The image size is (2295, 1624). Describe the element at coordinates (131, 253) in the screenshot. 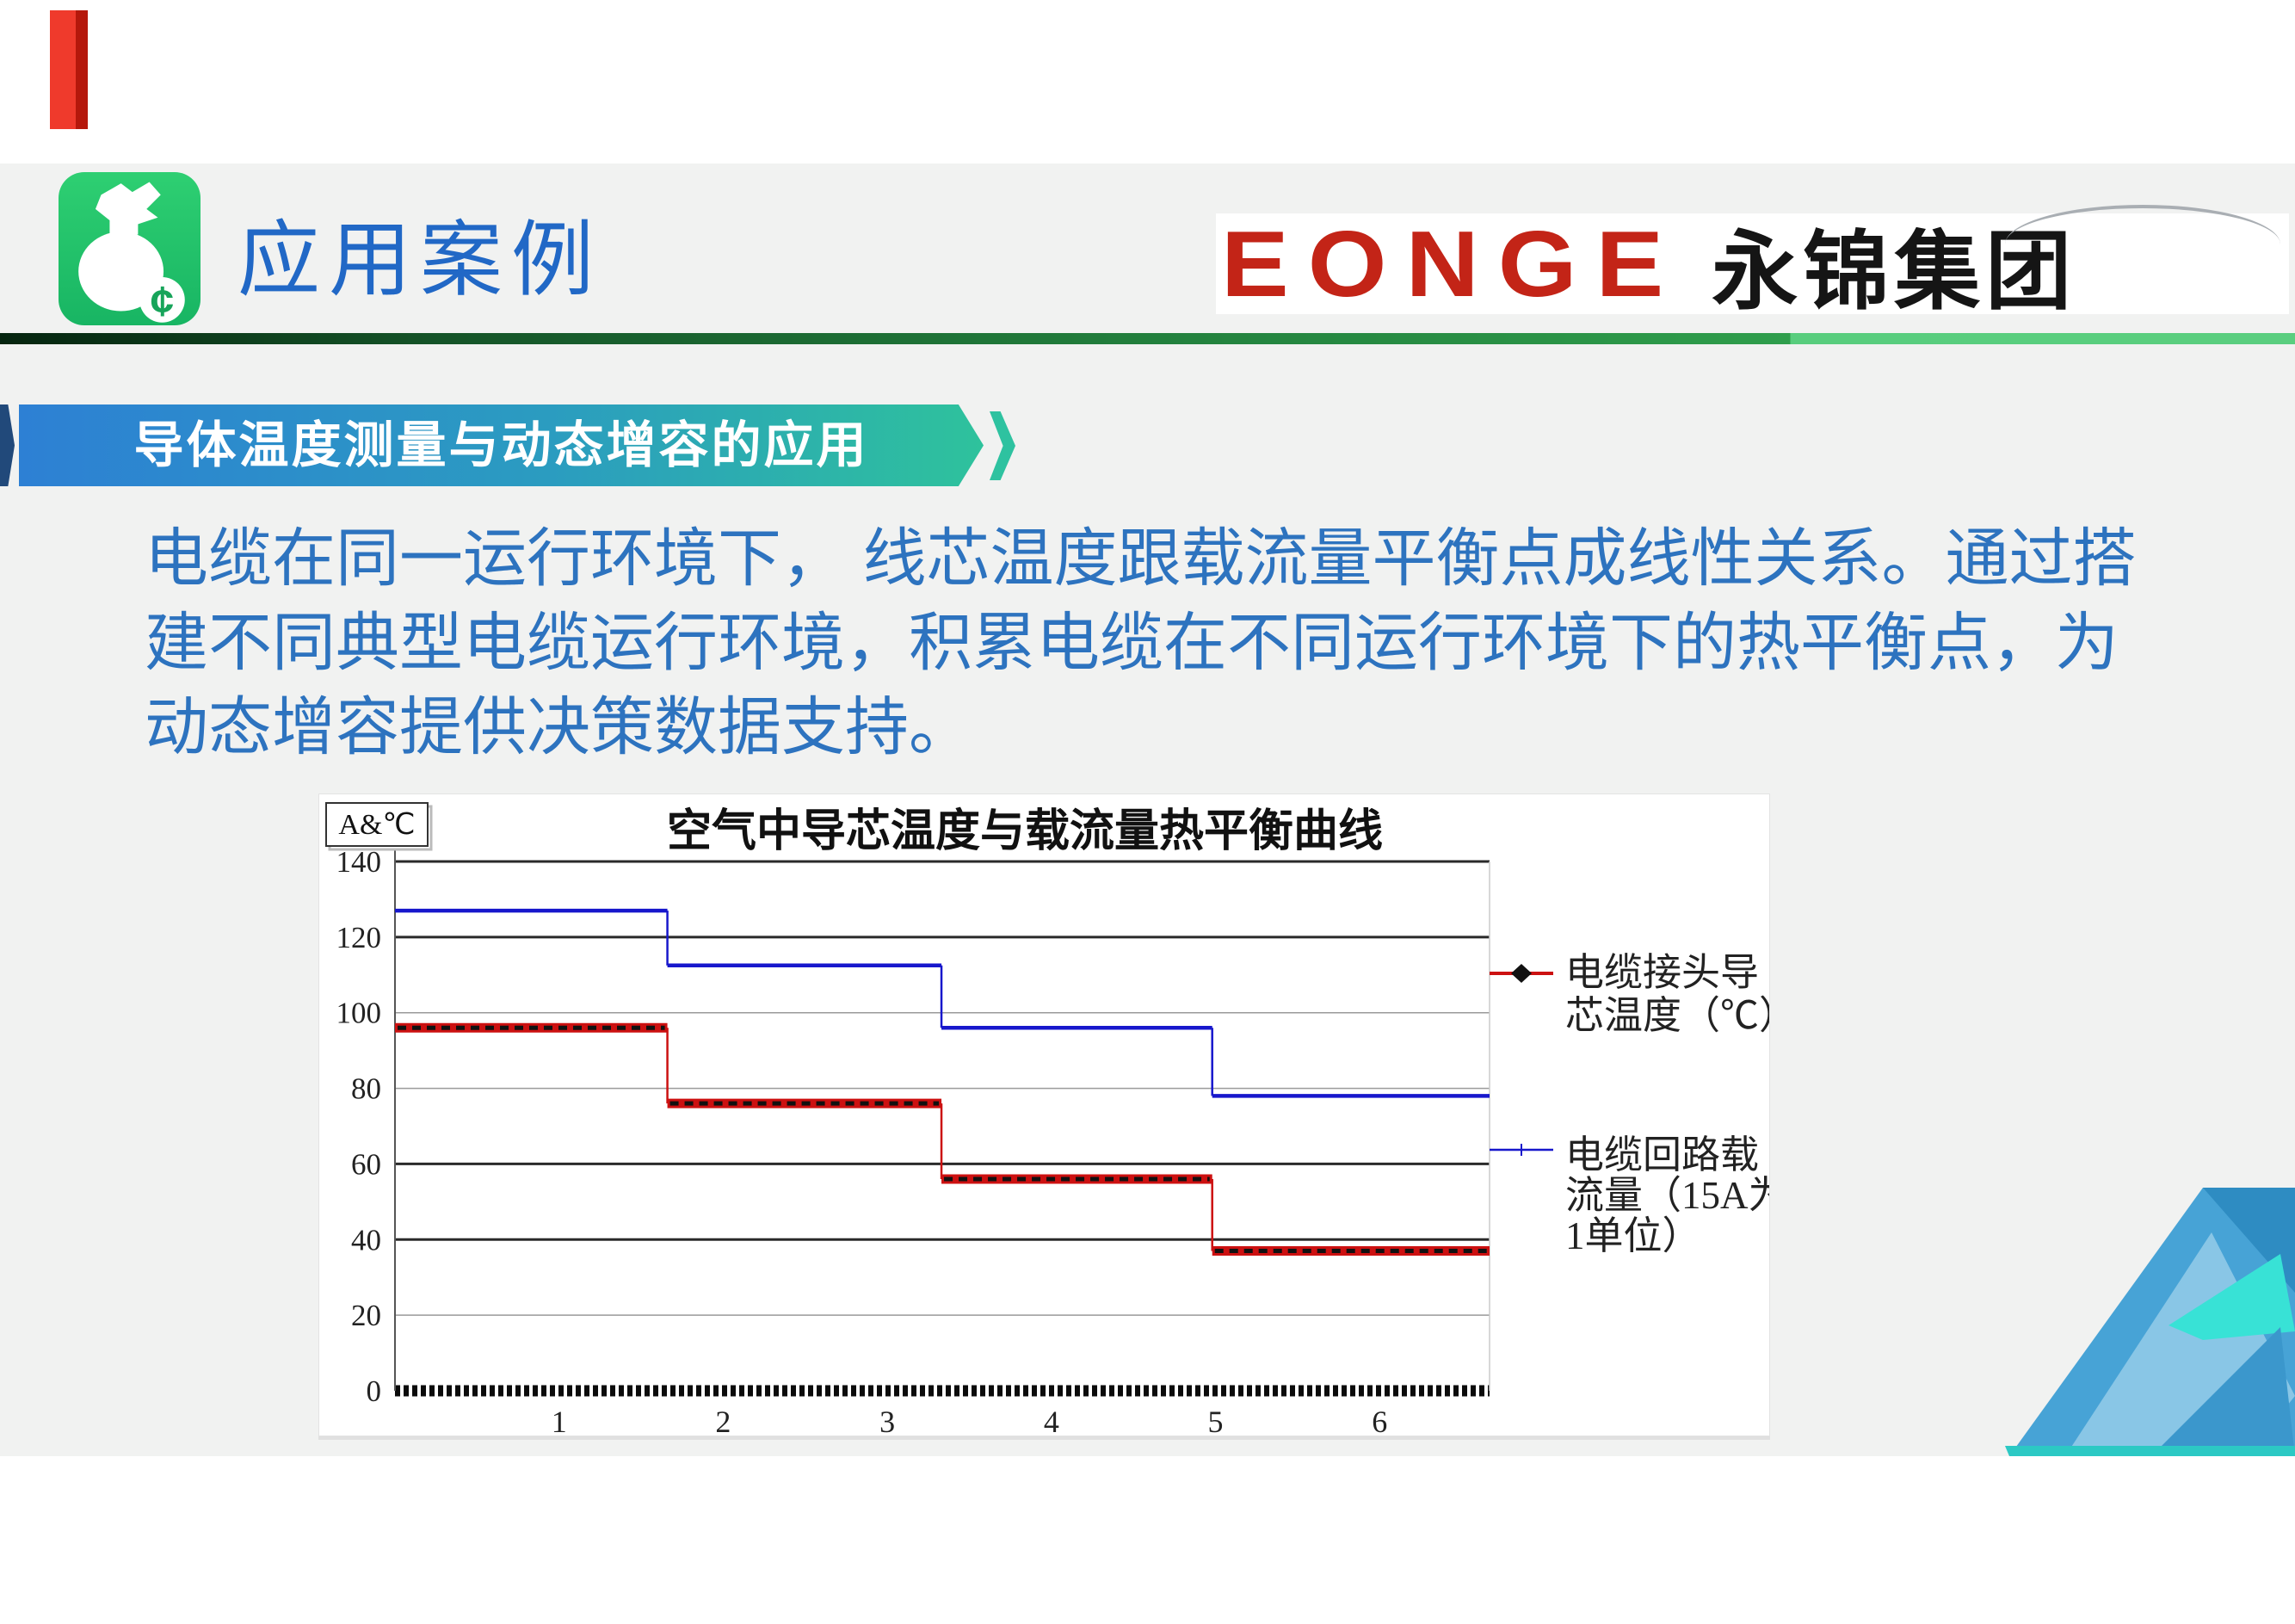

I see `money-bag-glyph: ¢` at that location.